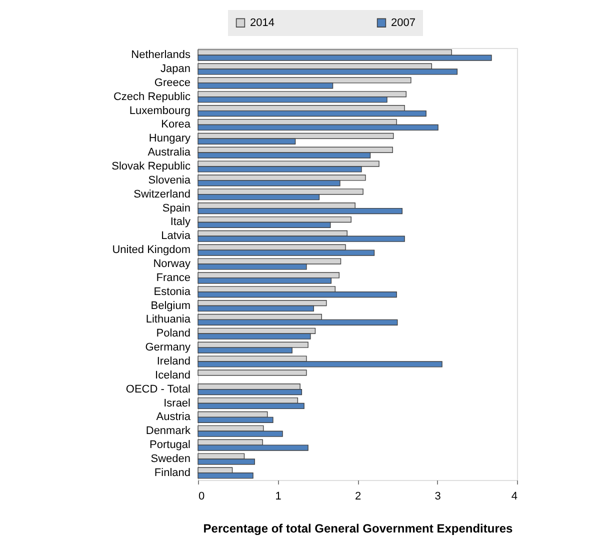  I want to click on y-tick-label: Czech Republic, so click(152, 96).